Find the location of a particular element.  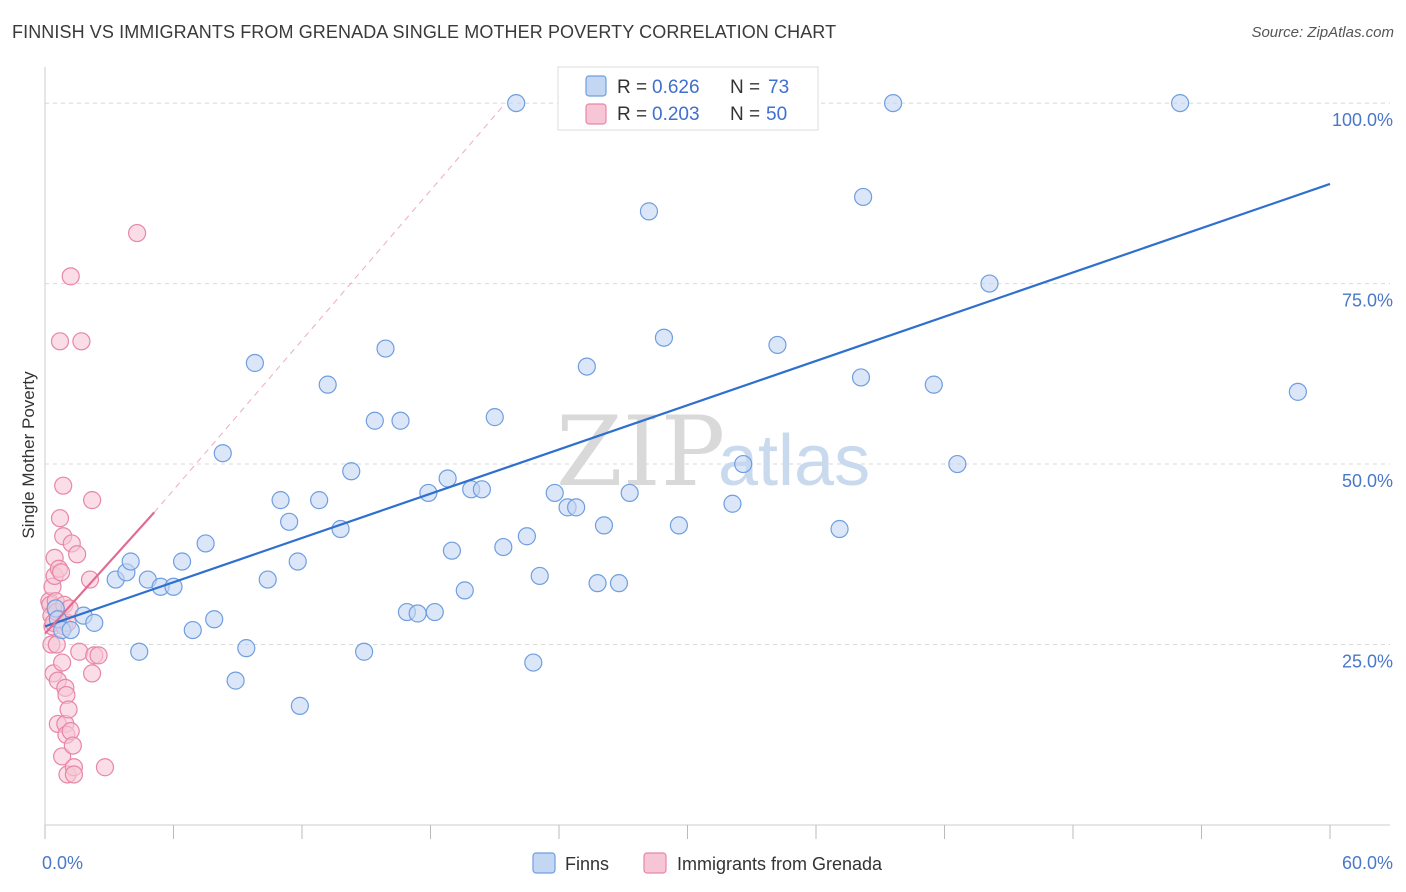

watermark: ZIP atlas is located at coordinates (713, 452).